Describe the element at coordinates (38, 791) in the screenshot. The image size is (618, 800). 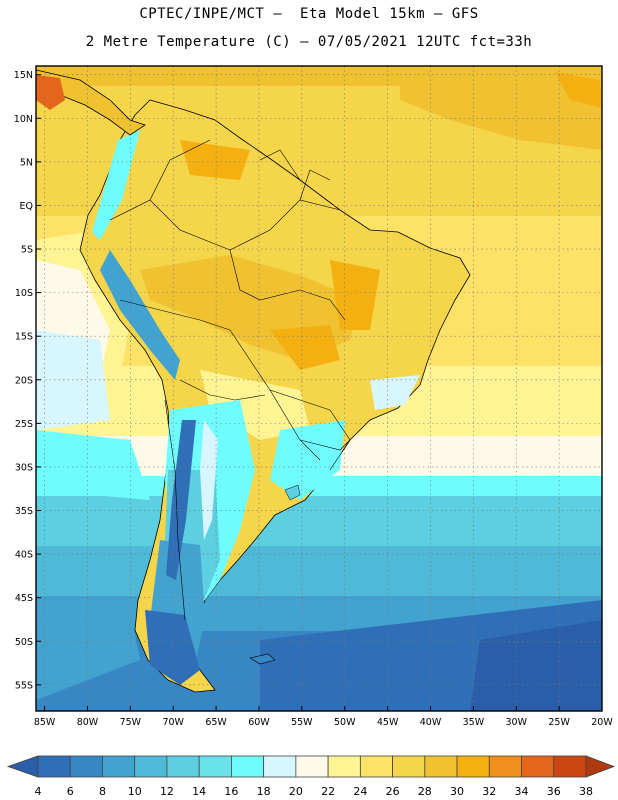
I see `colorbar-label: 4` at that location.